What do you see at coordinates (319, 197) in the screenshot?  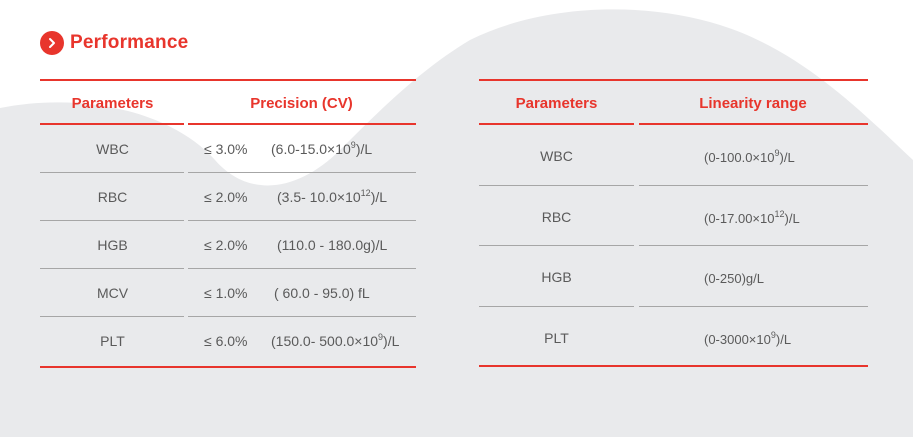 I see `range-text: (3.5- 10.0×10` at bounding box center [319, 197].